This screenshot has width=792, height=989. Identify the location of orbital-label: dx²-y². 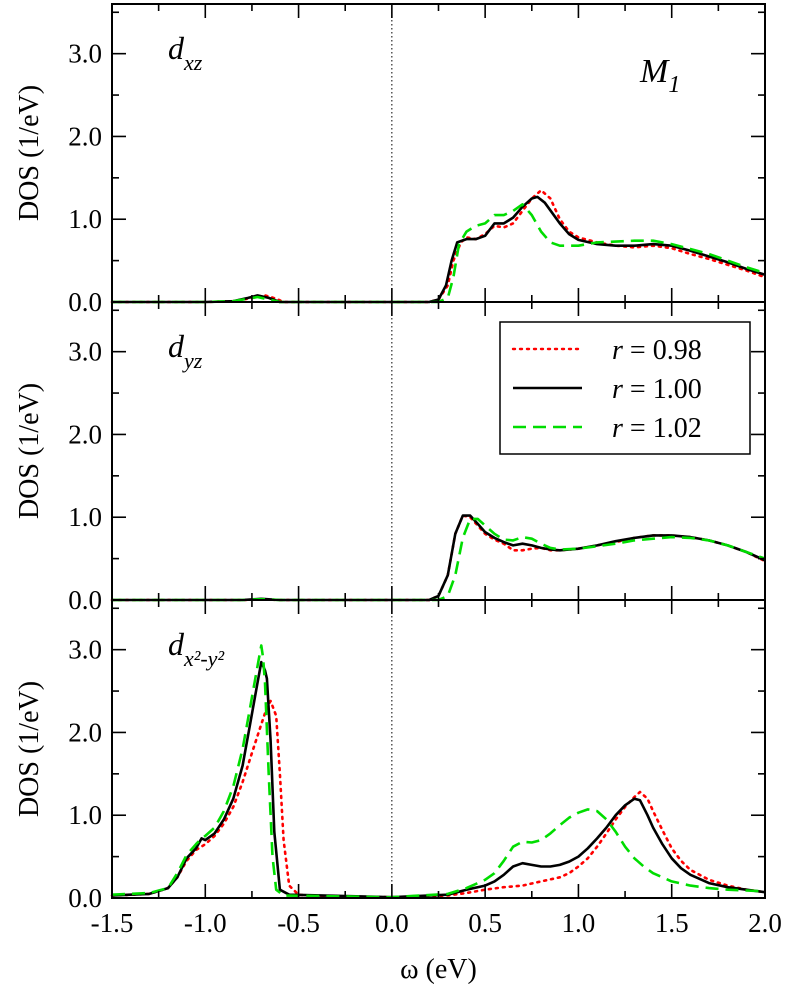
(196, 648).